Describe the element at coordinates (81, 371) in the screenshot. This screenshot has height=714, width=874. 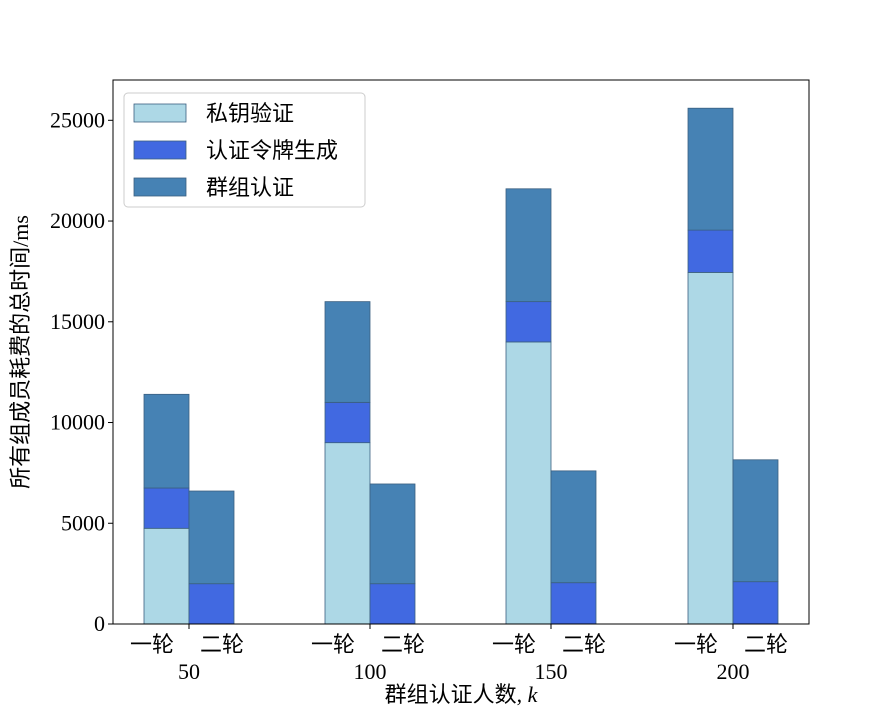
I see `y-axis: 0 5000 10000 15000 20000 25000` at that location.